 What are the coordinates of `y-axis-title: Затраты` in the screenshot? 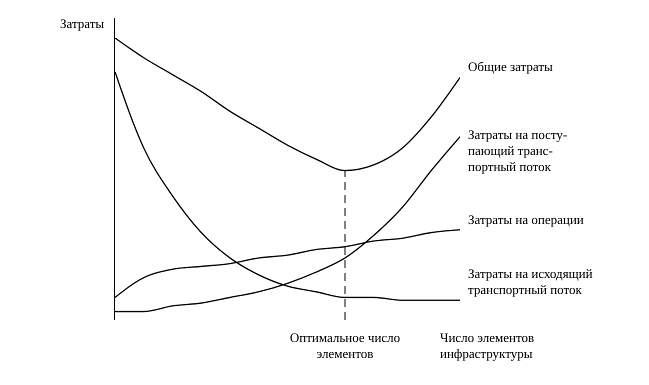 It's located at (82, 24).